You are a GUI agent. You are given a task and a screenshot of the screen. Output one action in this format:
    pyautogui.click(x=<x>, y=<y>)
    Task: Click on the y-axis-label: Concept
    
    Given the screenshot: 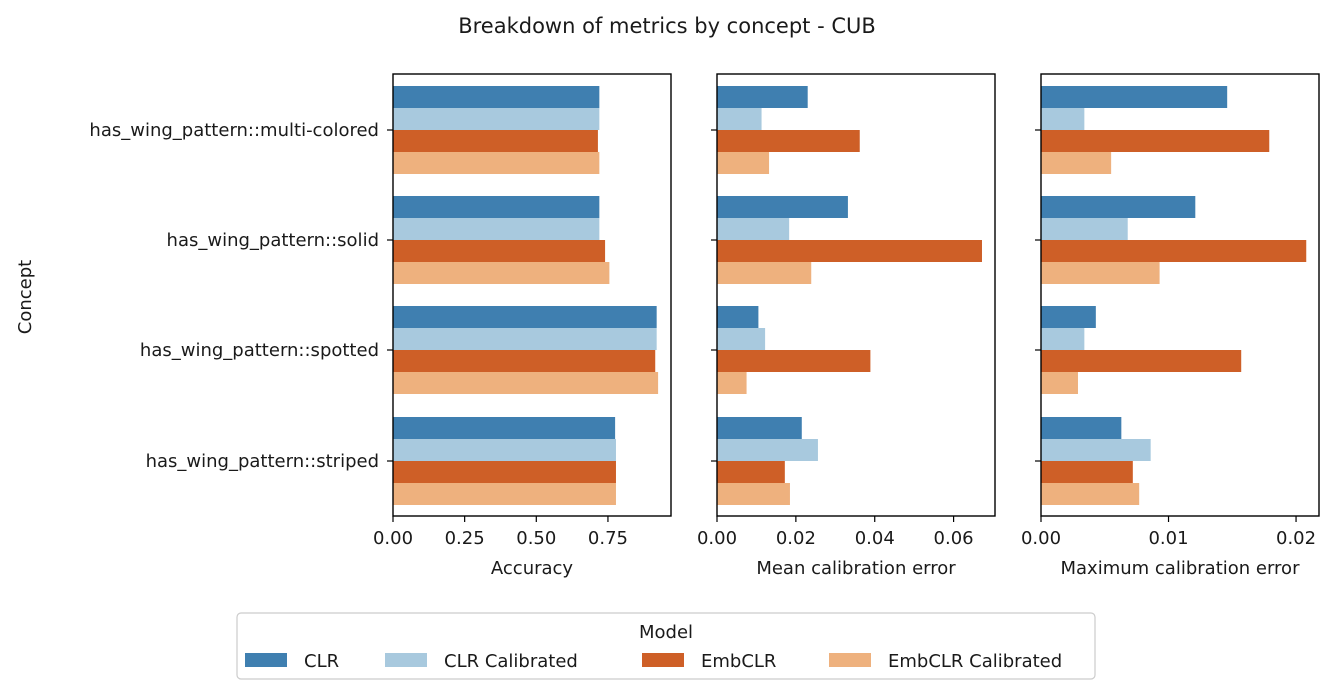 What is the action you would take?
    pyautogui.click(x=25, y=297)
    